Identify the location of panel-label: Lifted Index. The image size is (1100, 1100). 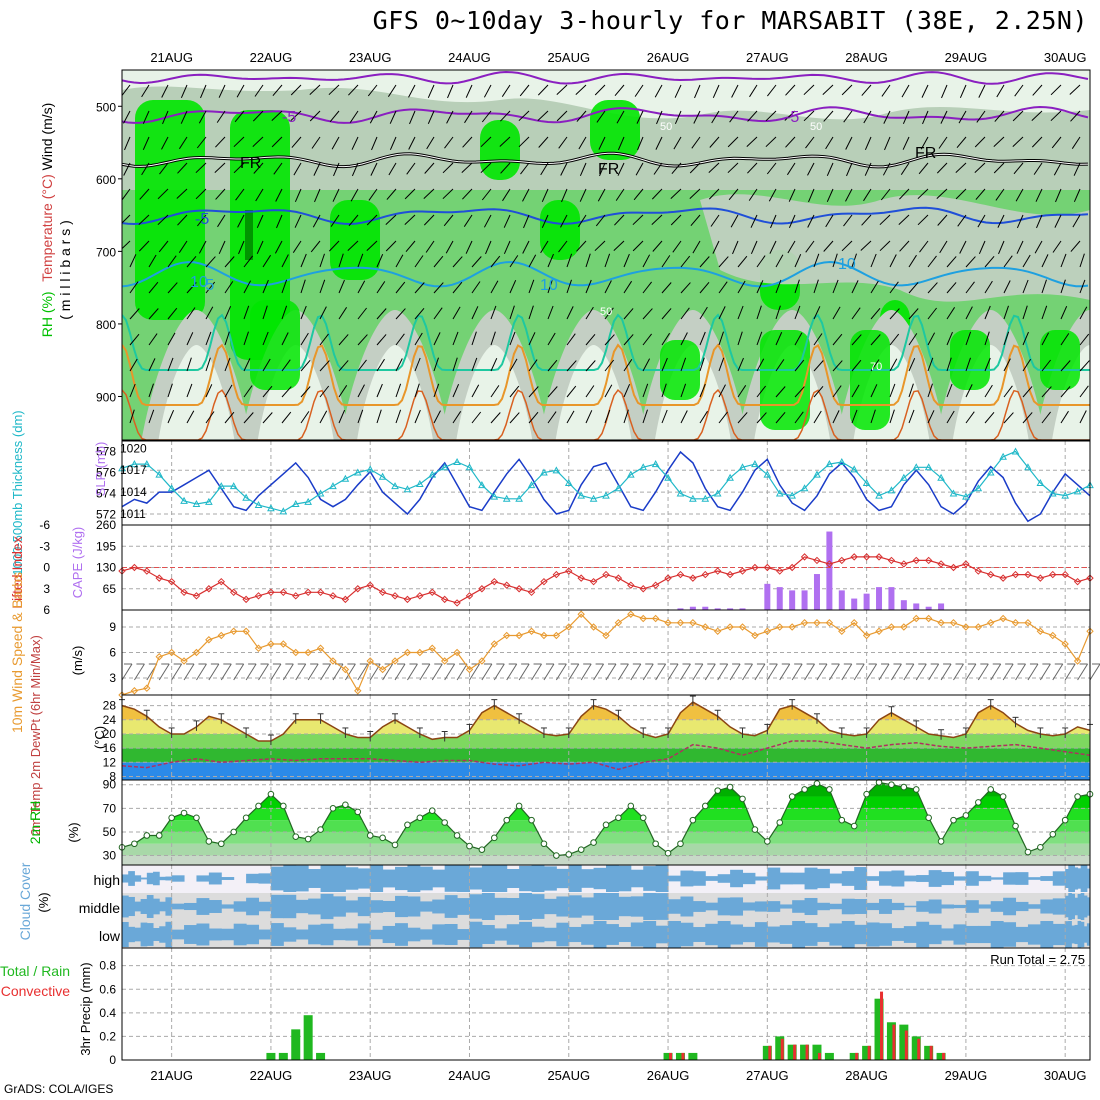
(17, 572).